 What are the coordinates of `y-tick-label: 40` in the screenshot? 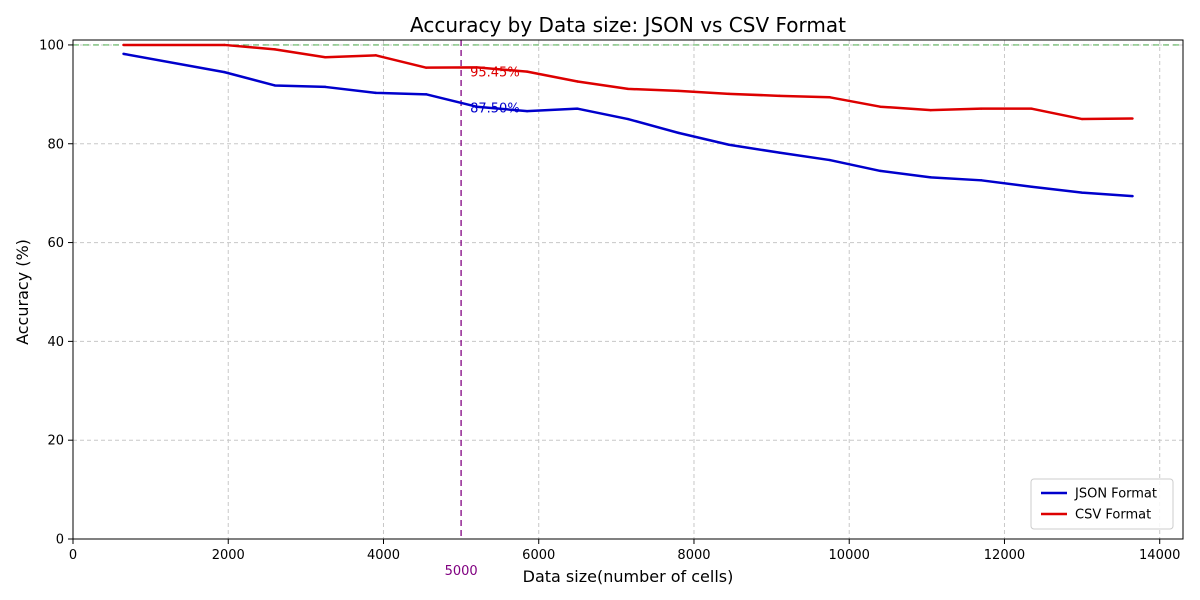 It's located at (55, 342).